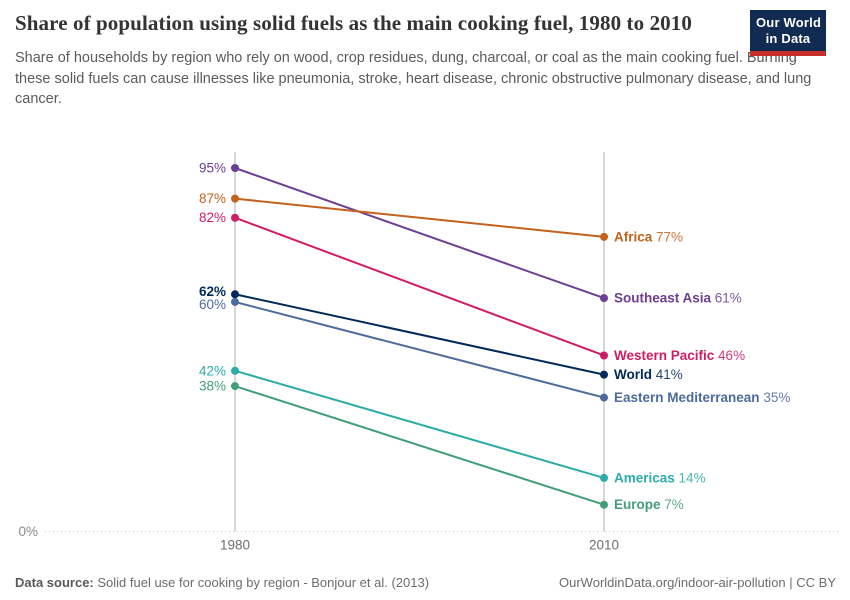 This screenshot has width=850, height=600. Describe the element at coordinates (604, 545) in the screenshot. I see `x-tick-label: 2010` at that location.